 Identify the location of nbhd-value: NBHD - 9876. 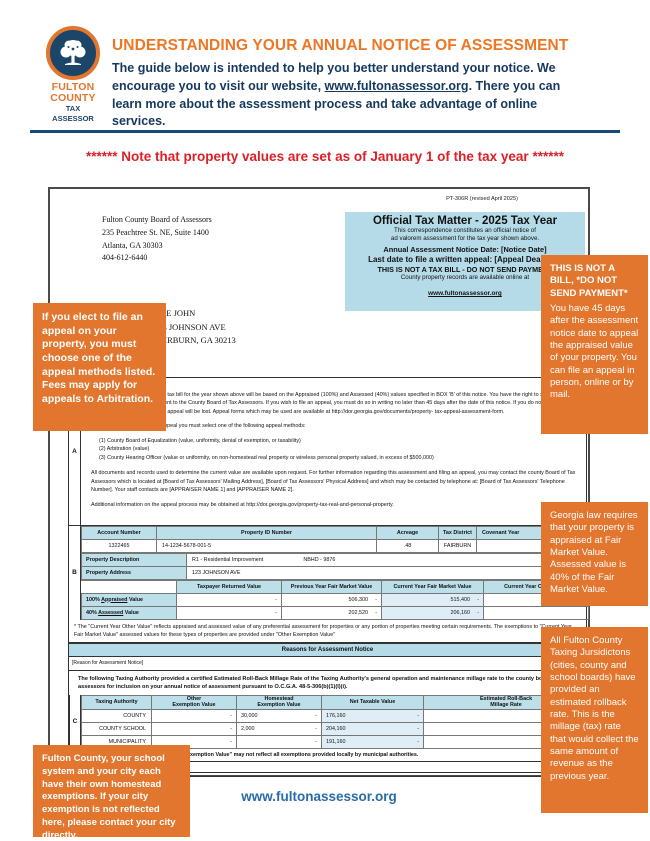
(319, 559).